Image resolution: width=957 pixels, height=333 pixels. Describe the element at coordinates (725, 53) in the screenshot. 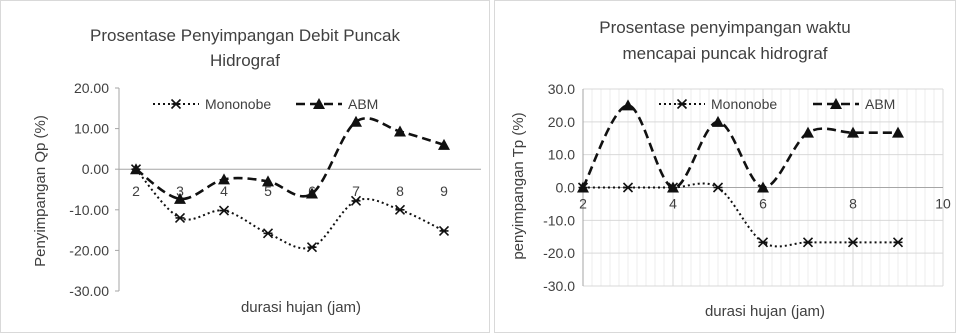

I see `chart-title-line2: mencapai puncak hidrograf` at that location.